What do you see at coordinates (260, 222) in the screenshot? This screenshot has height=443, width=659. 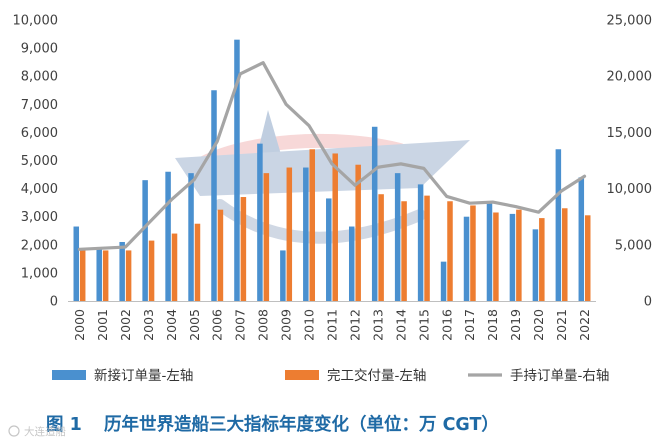 I see `new-orders-bar-2008` at bounding box center [260, 222].